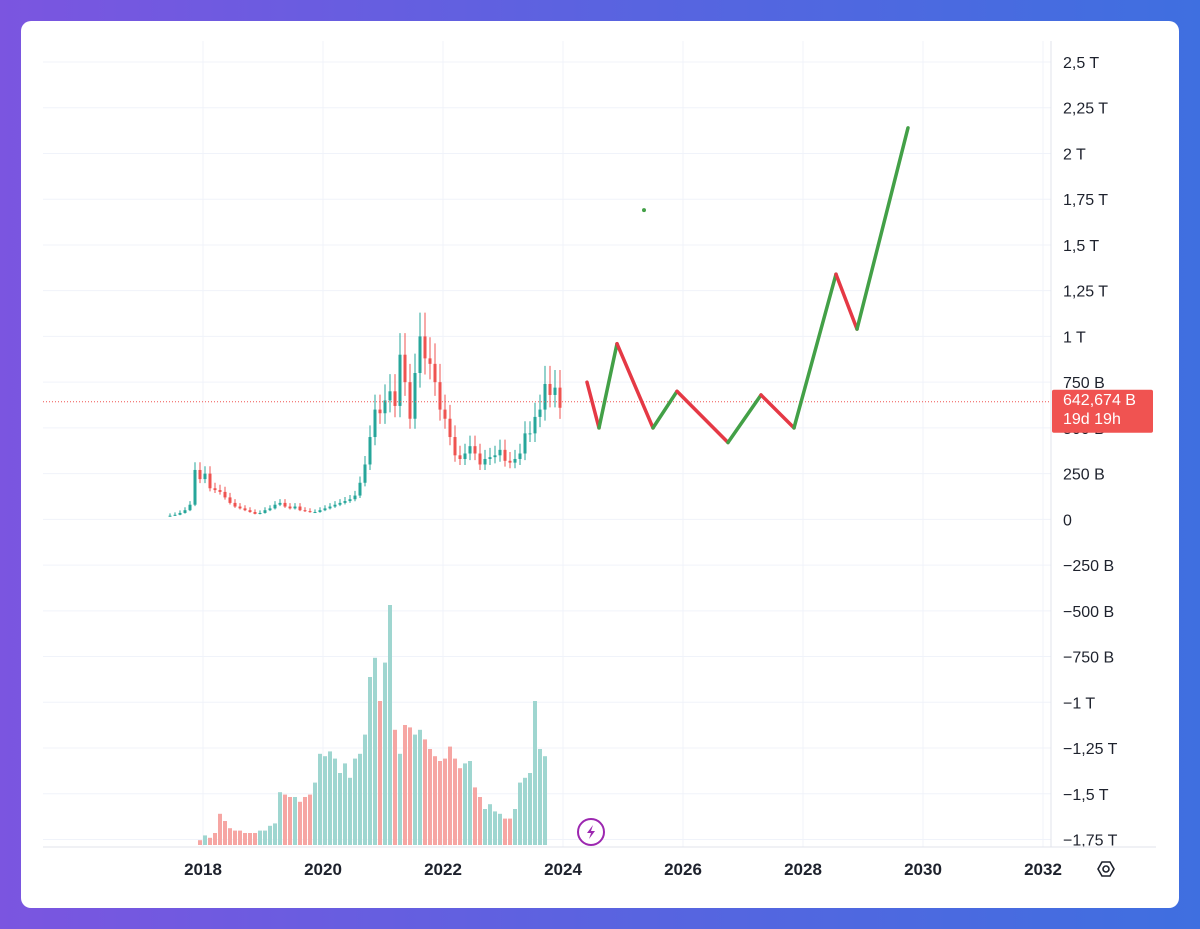 This screenshot has height=929, width=1200. Describe the element at coordinates (644, 210) in the screenshot. I see `projection-dot` at that location.